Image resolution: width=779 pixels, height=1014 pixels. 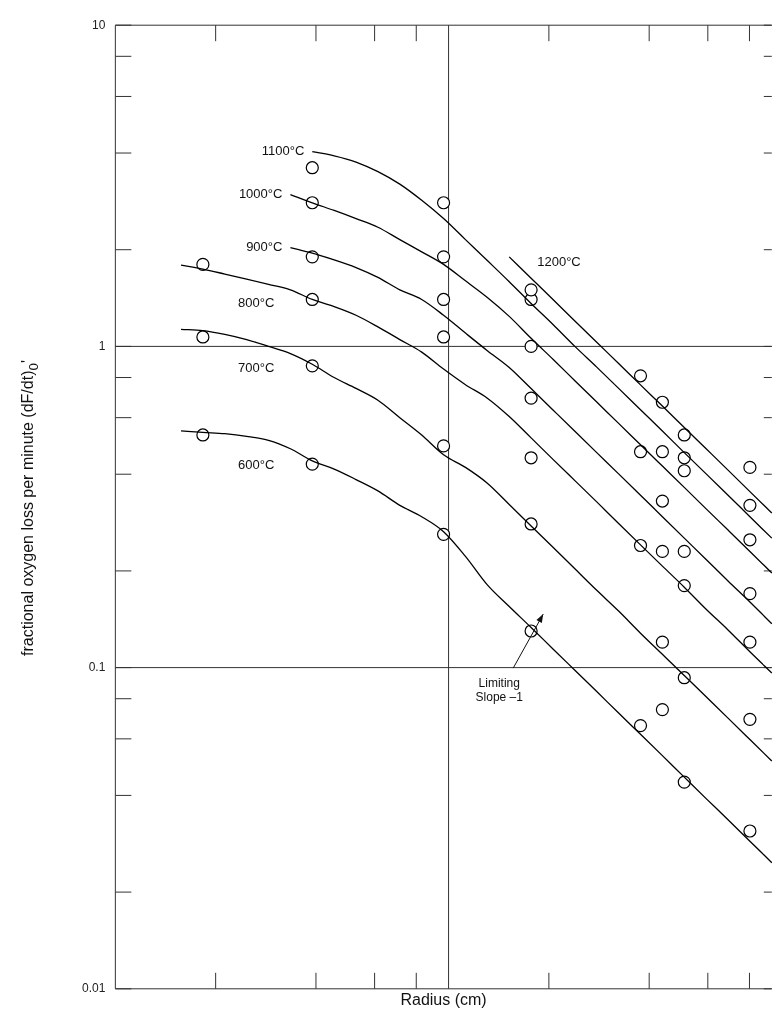 What do you see at coordinates (559, 262) in the screenshot?
I see `series-label: 1200°C` at bounding box center [559, 262].